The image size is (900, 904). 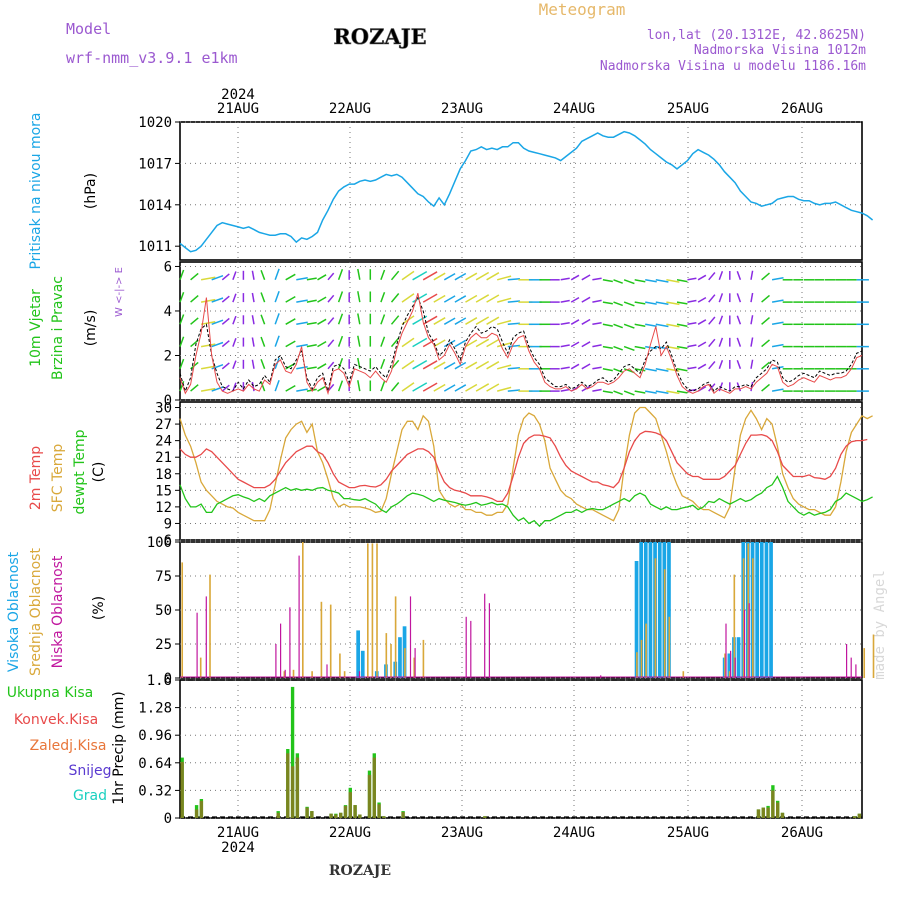 I want to click on y-tick-label: 15, so click(x=163, y=491).